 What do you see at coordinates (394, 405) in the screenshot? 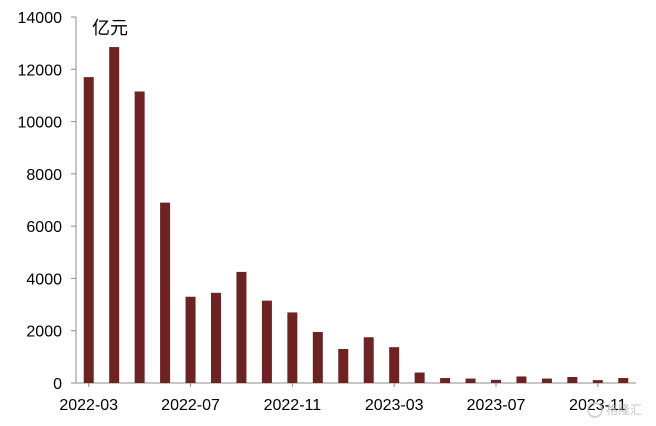
I see `x-tick-label: 2023-03` at bounding box center [394, 405].